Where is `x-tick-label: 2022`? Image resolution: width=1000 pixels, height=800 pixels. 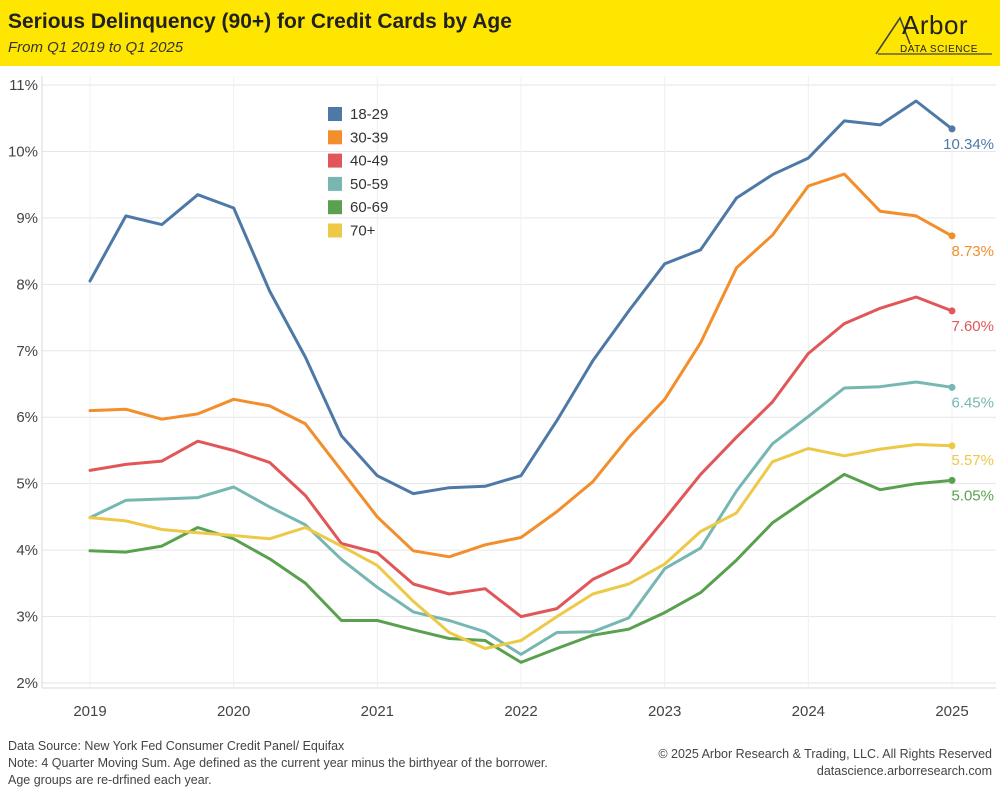 x-tick-label: 2022 is located at coordinates (520, 711).